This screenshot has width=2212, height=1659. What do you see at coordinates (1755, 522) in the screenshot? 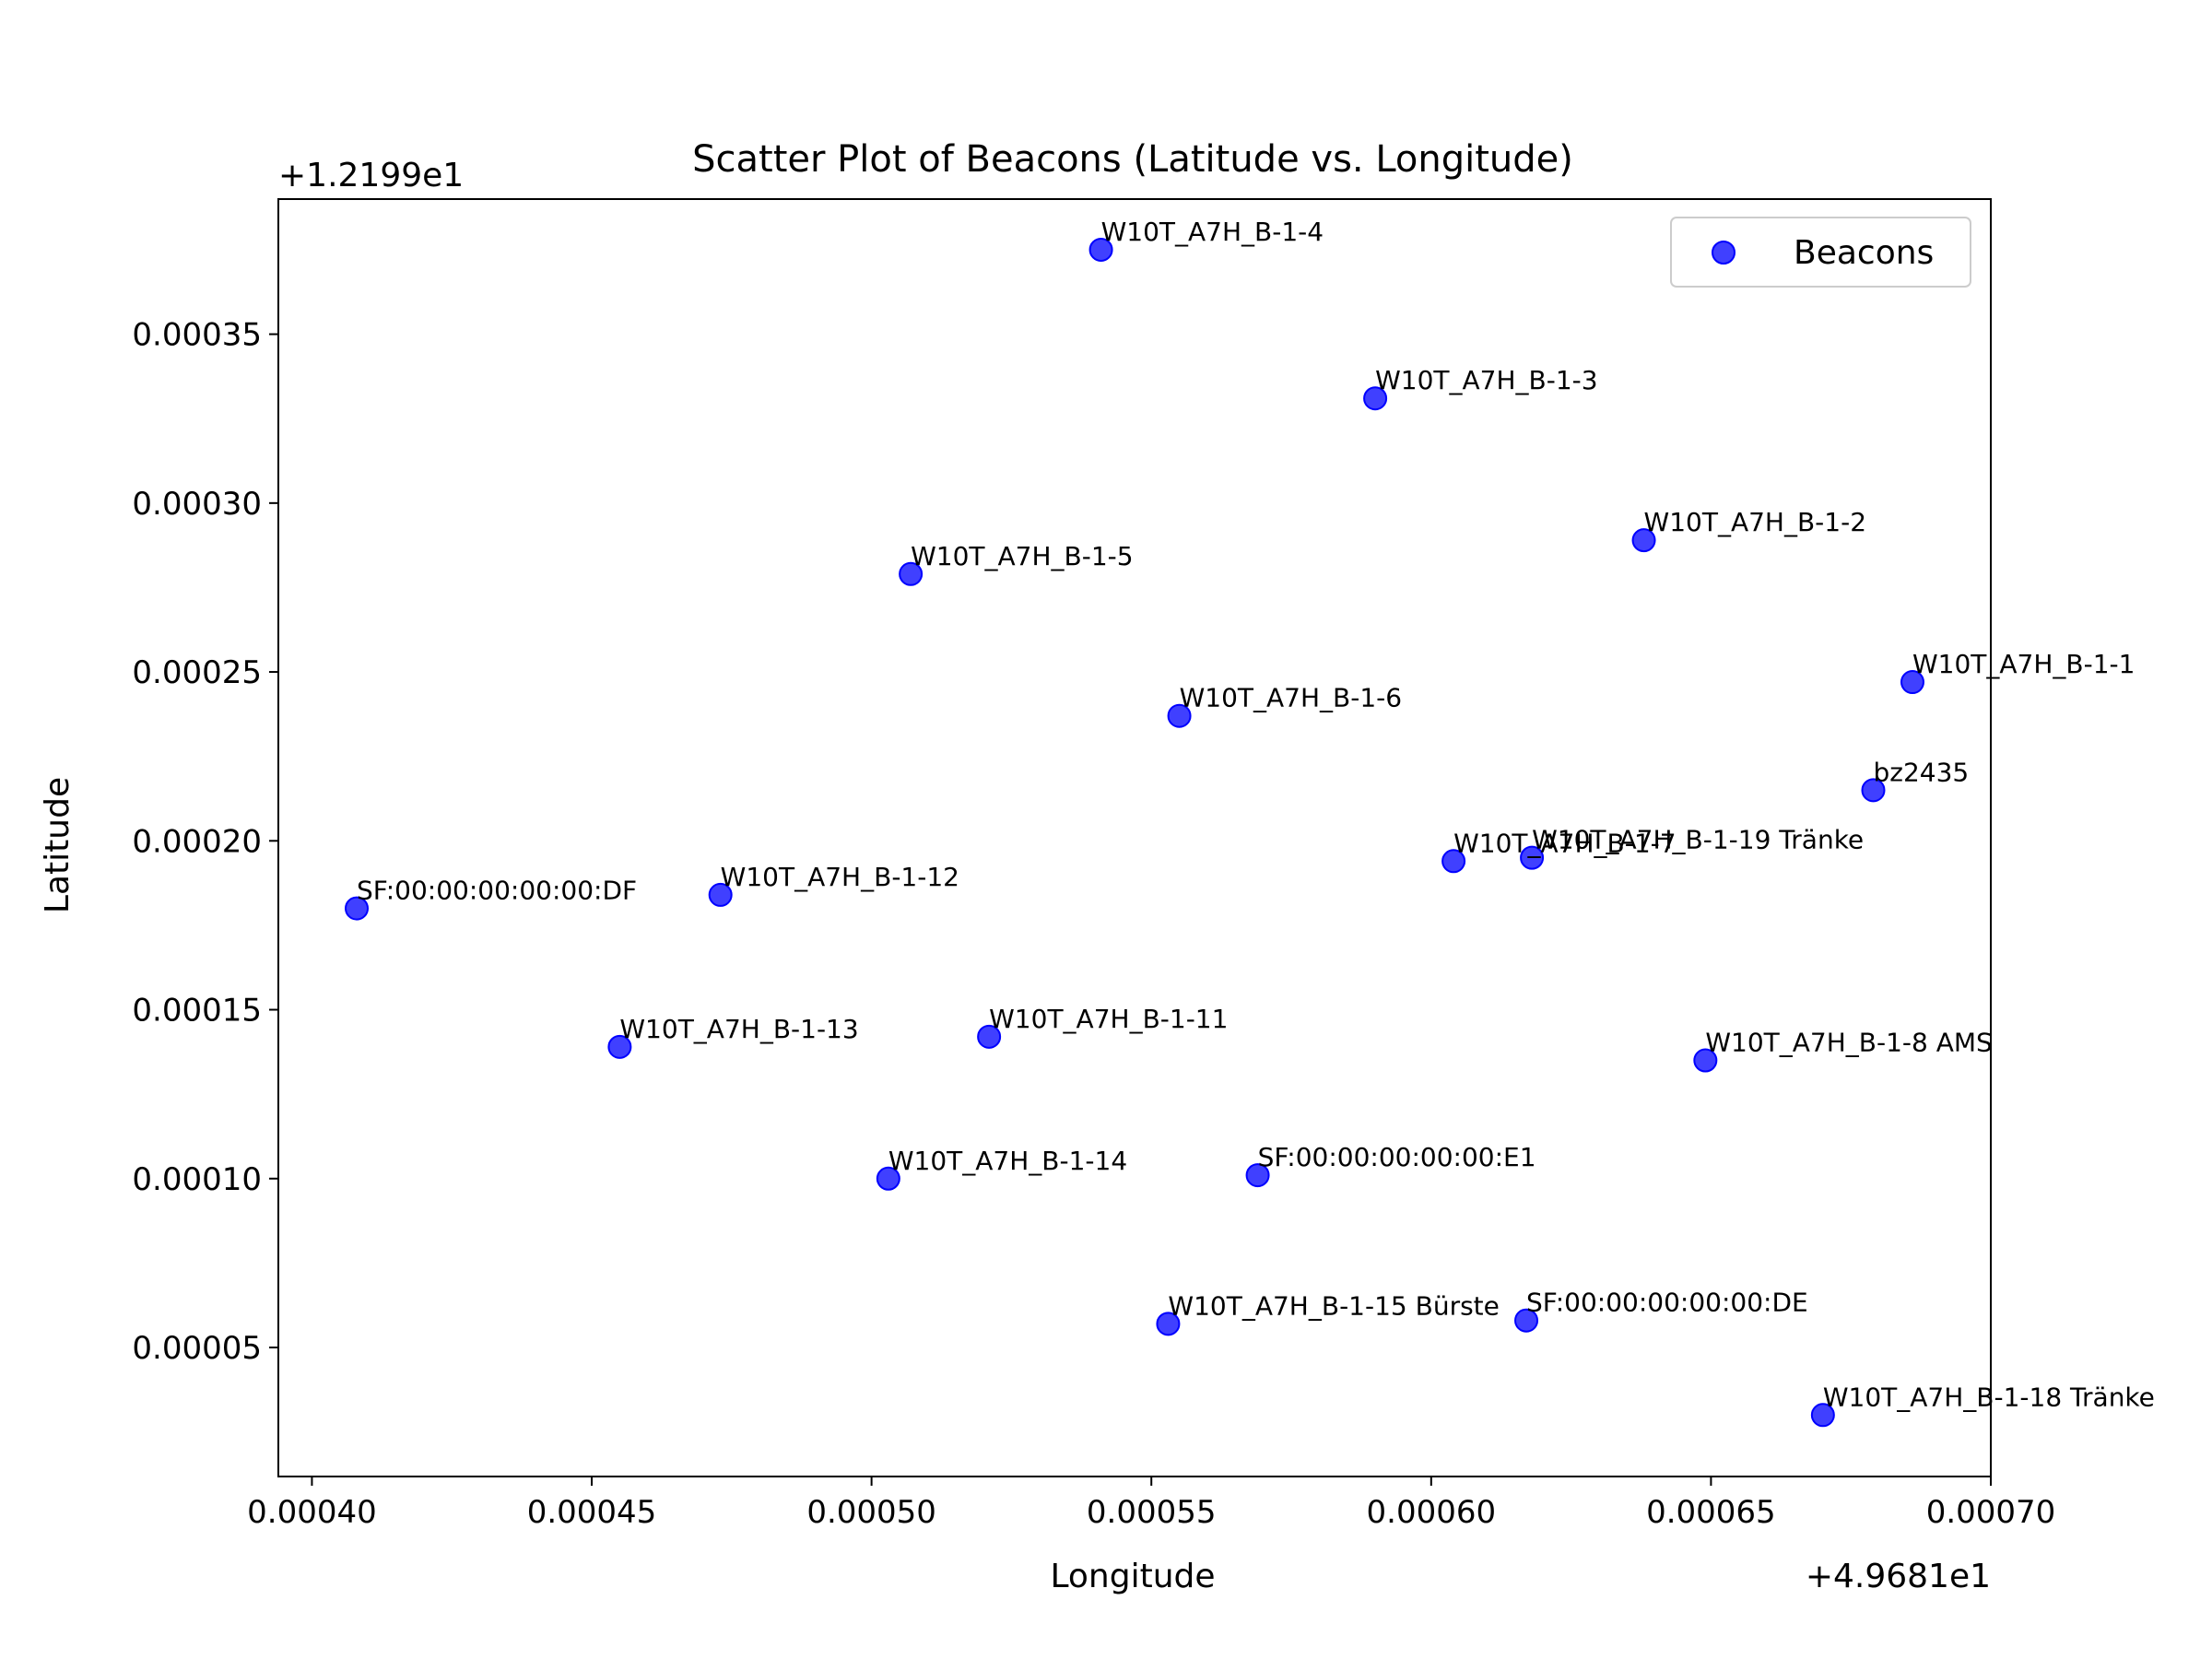
I see `point-label: W10T_A7H_B-1-2` at bounding box center [1755, 522].